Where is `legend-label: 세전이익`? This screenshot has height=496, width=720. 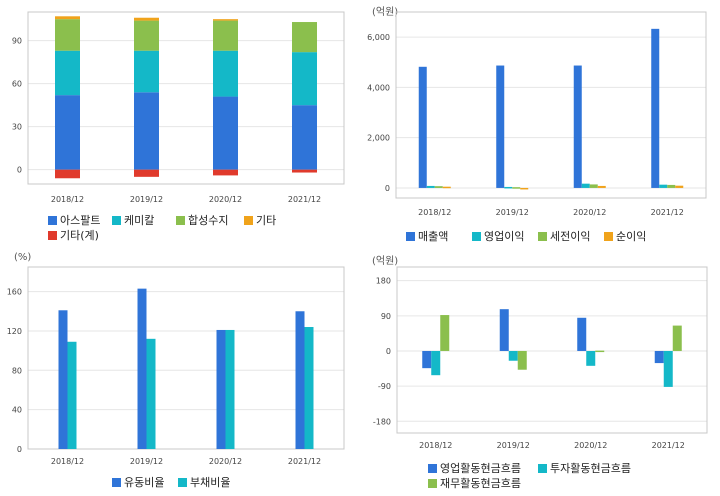 legend-label: 세전이익 is located at coordinates (570, 236).